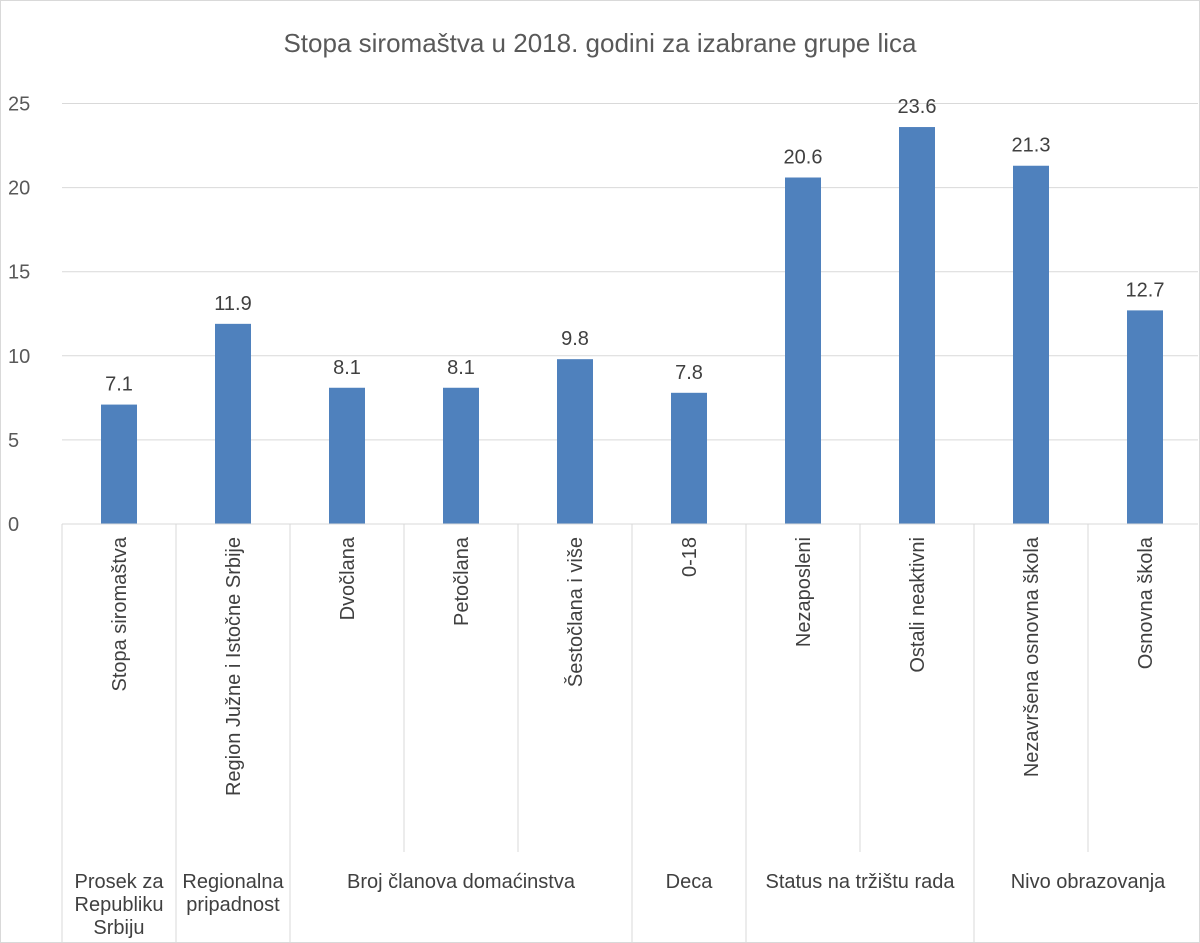 The image size is (1200, 943). What do you see at coordinates (1146, 602) in the screenshot?
I see `category-label: Osnovna škola` at bounding box center [1146, 602].